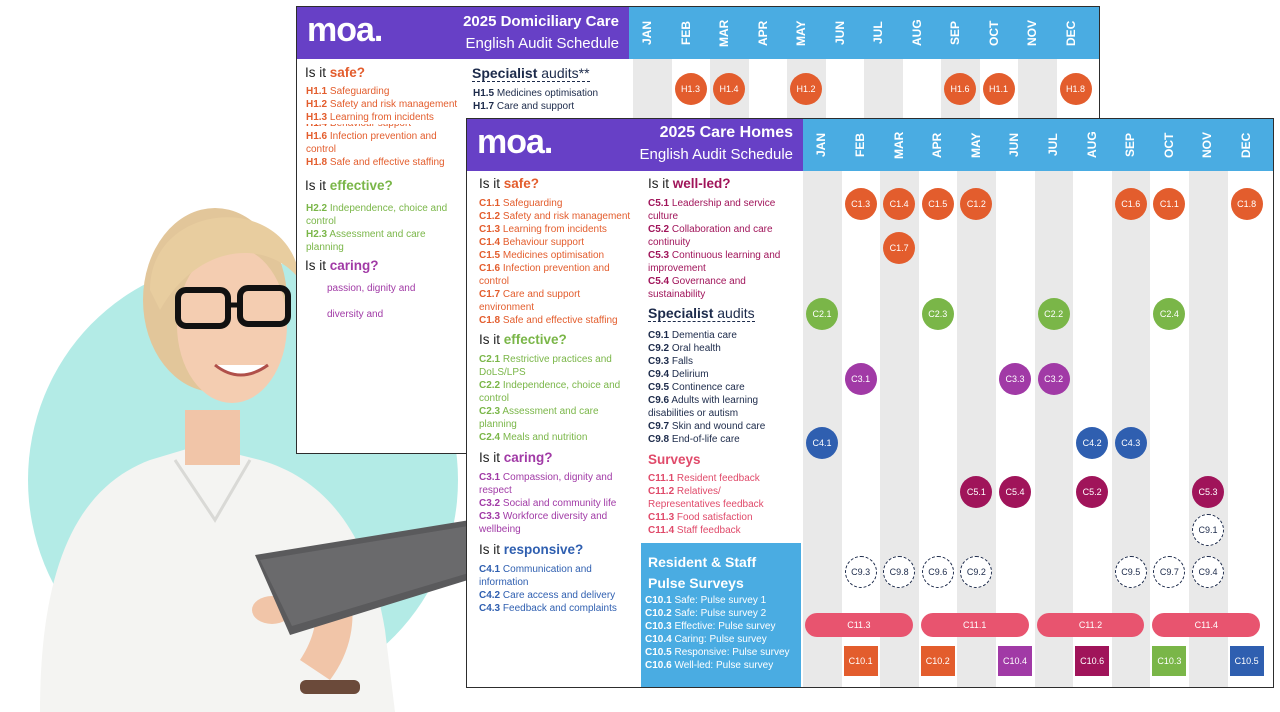 This screenshot has width=1280, height=712. I want to click on care-responsive-item: C4.2 Care access and delivery, so click(547, 595).